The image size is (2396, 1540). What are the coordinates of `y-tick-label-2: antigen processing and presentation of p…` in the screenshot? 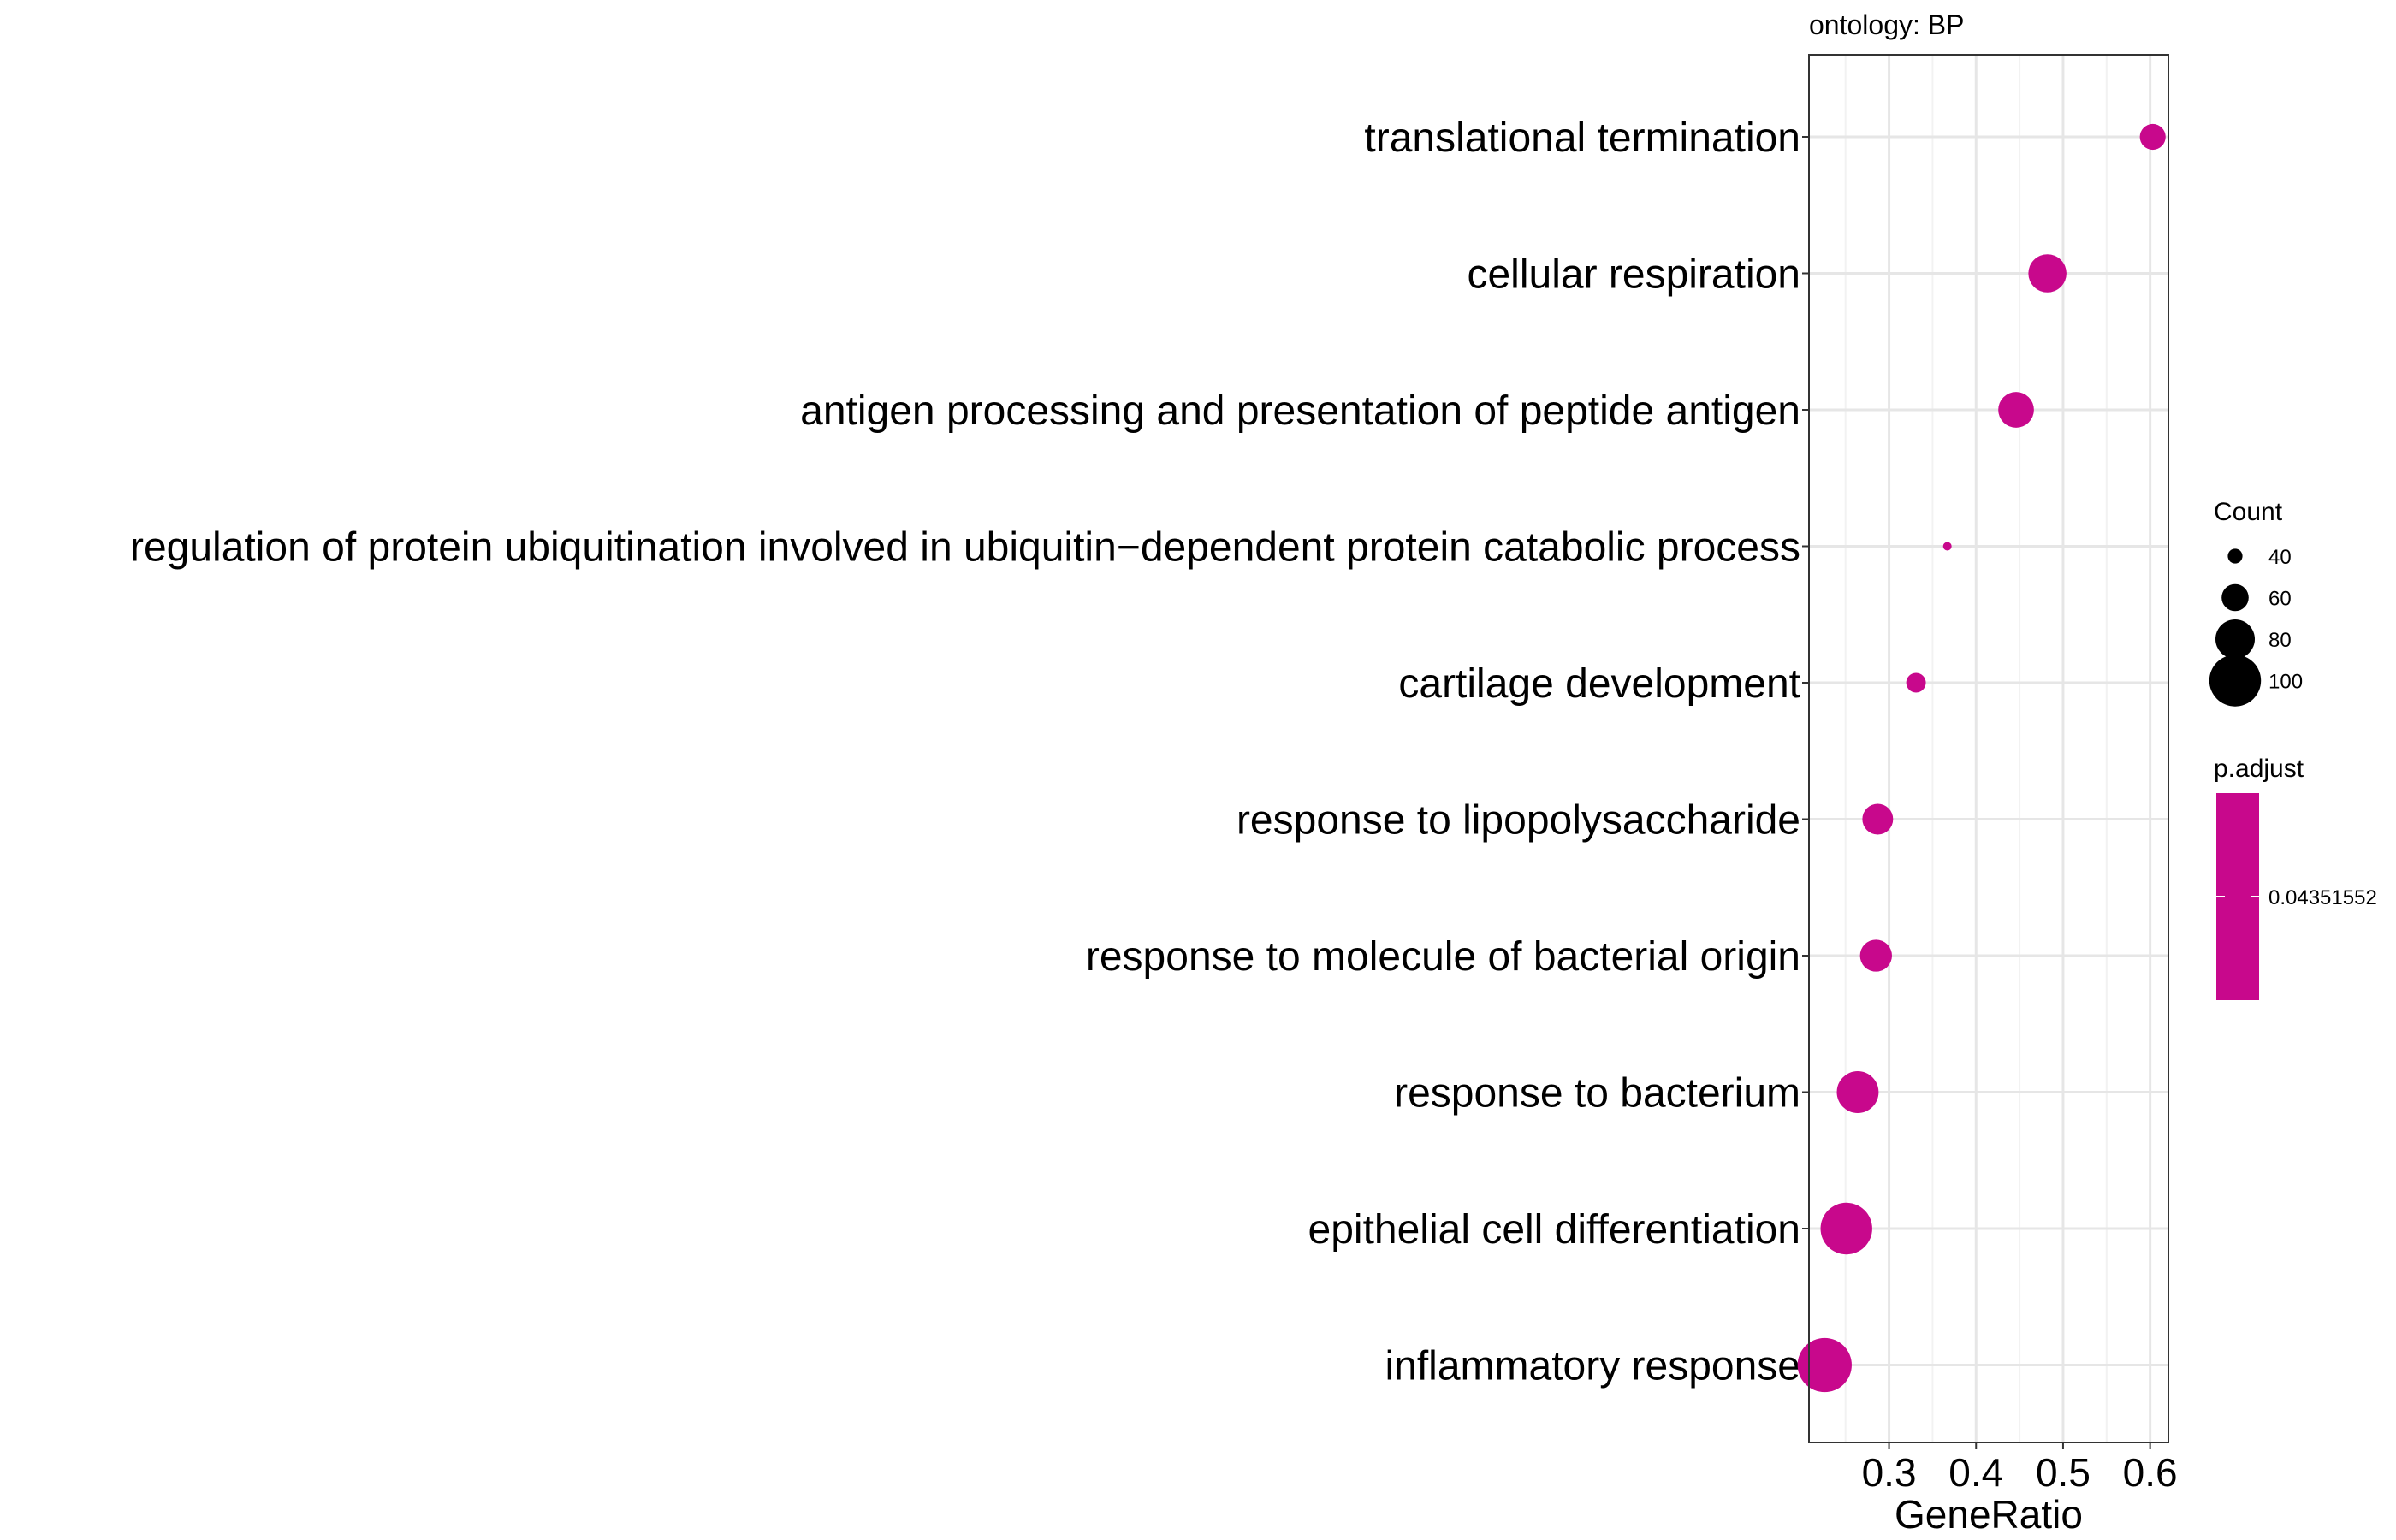 It's located at (1300, 411).